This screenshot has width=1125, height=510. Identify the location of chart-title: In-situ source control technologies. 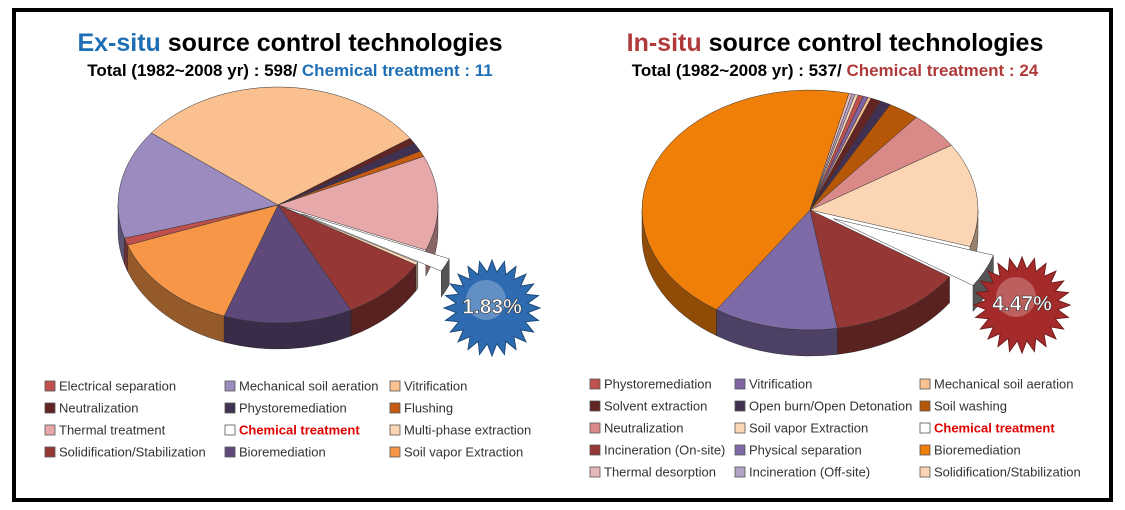
(835, 43).